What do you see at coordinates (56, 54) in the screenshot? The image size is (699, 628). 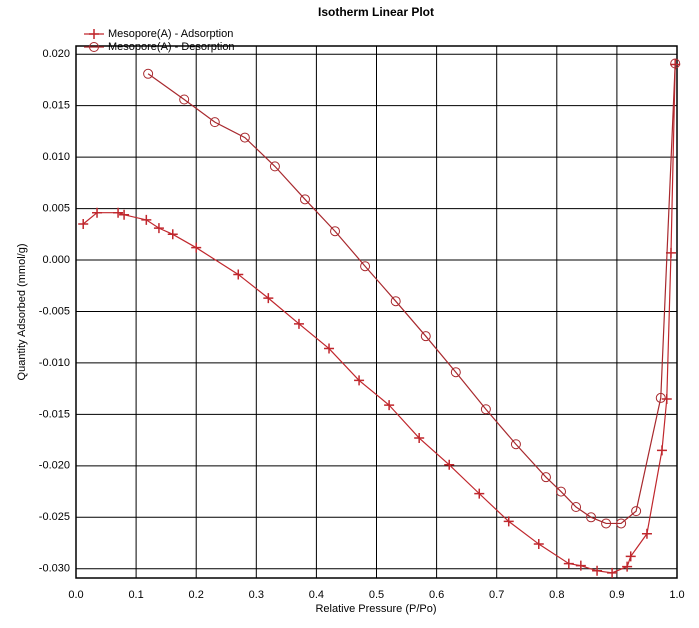 I see `y-tick-label: 0.020` at bounding box center [56, 54].